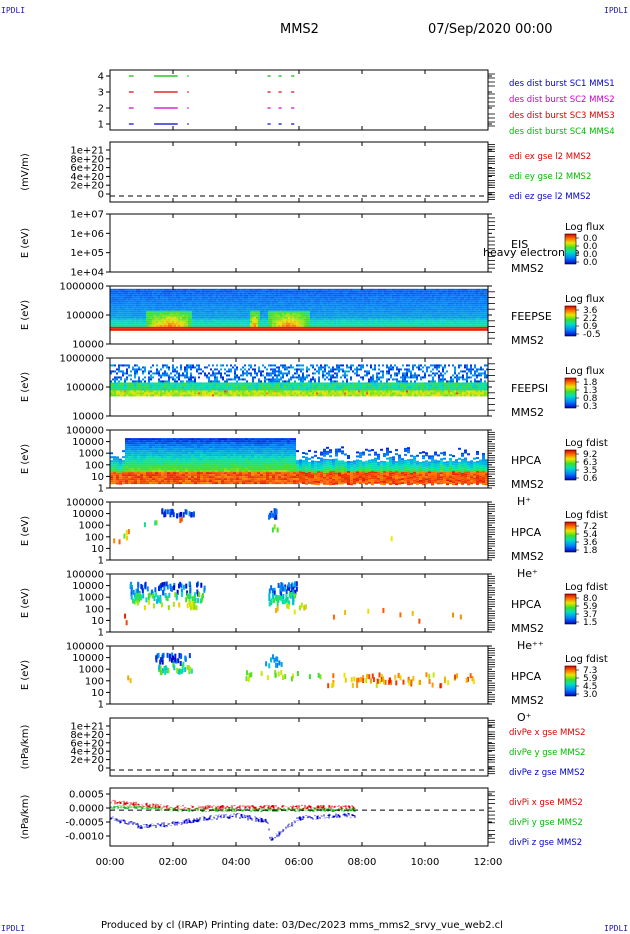  Describe the element at coordinates (25, 459) in the screenshot. I see `y-axis-label-hpca_h: E (eV)` at that location.